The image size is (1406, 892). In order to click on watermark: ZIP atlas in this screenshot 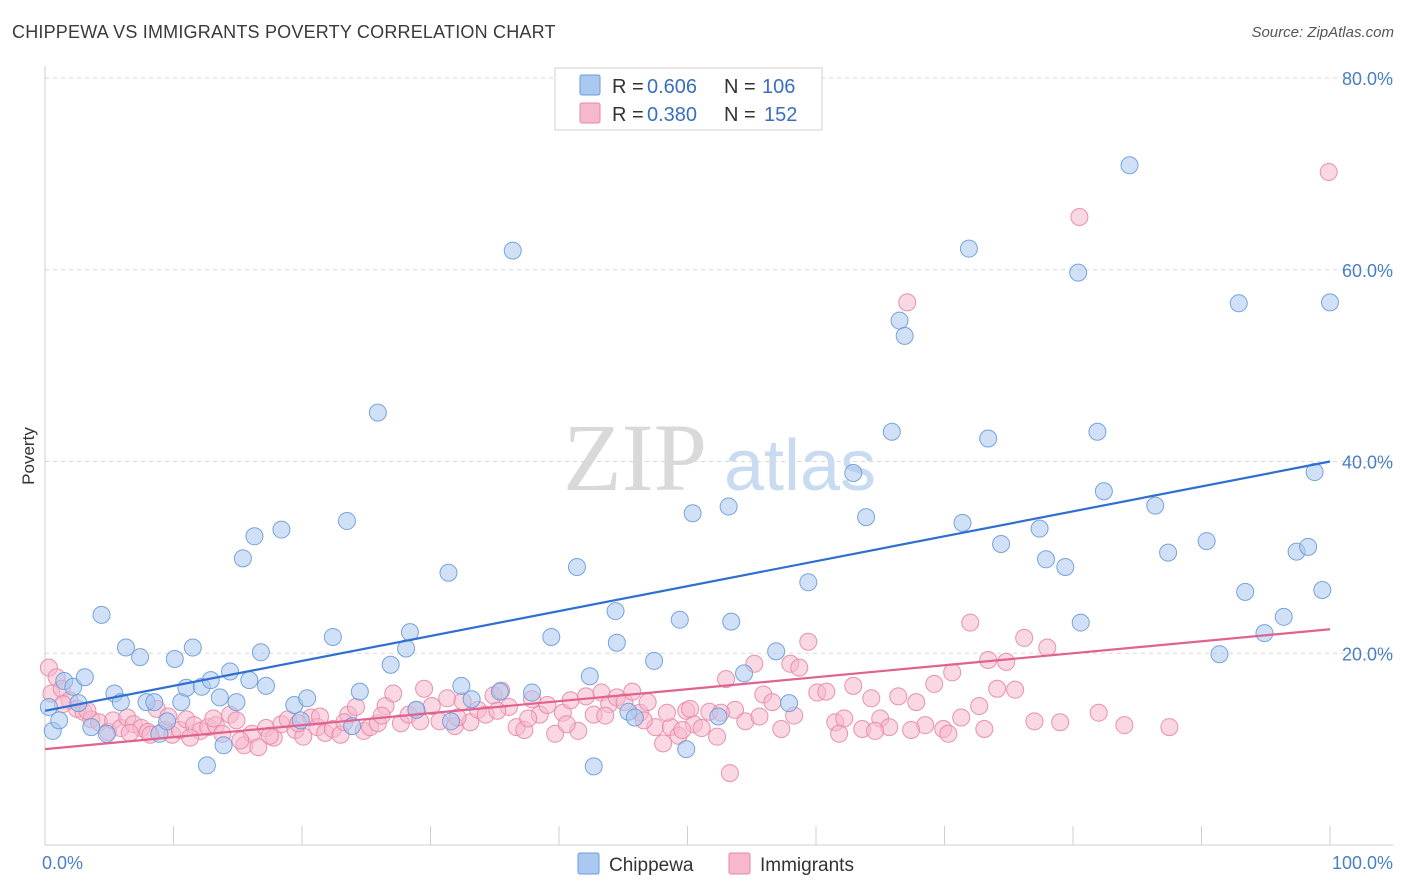, I will do `click(719, 457)`.